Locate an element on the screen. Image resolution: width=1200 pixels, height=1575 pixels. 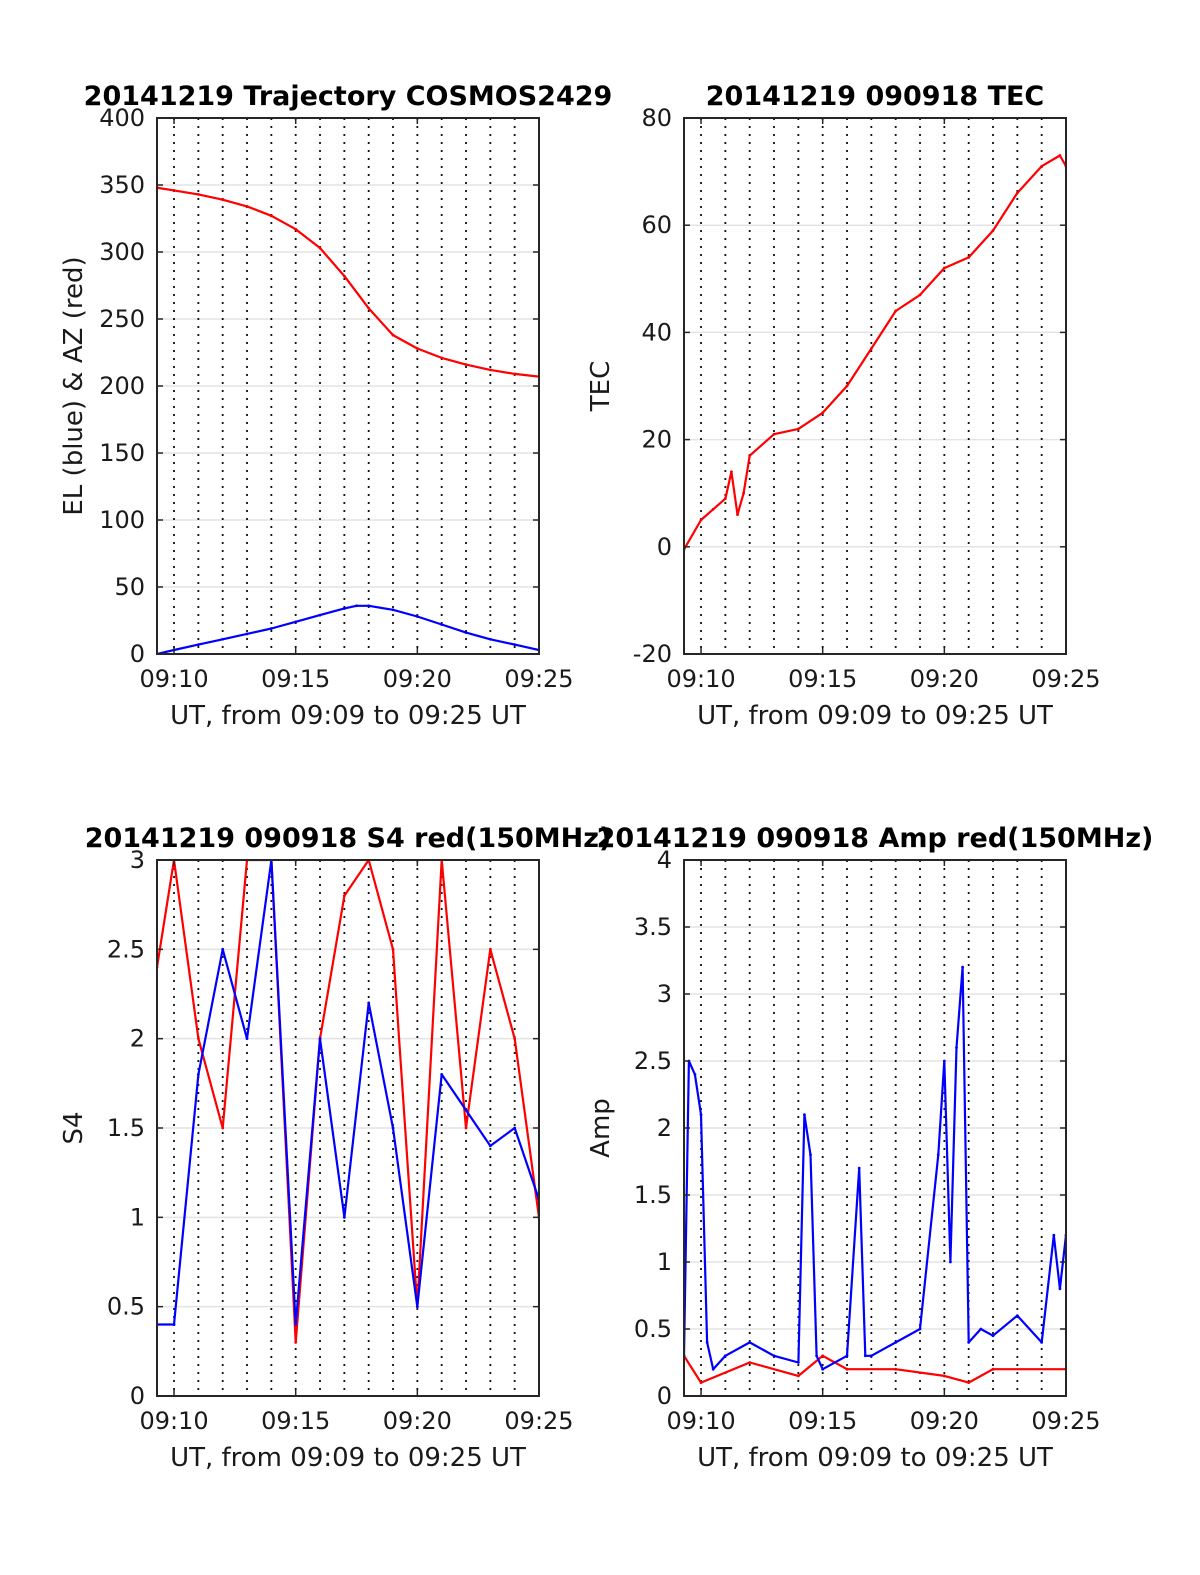
y-axis-label: S4 is located at coordinates (74, 1127).